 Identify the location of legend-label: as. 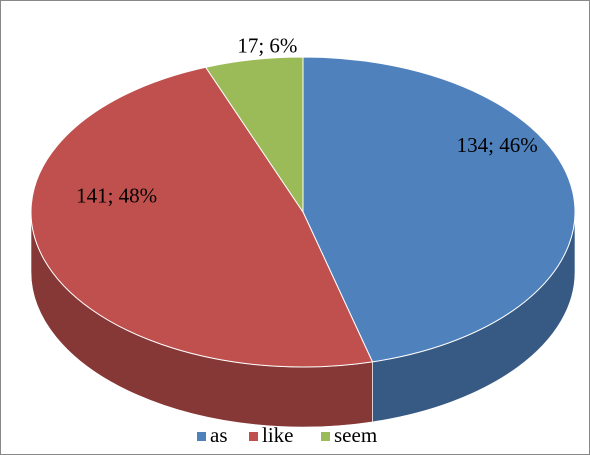
(219, 435).